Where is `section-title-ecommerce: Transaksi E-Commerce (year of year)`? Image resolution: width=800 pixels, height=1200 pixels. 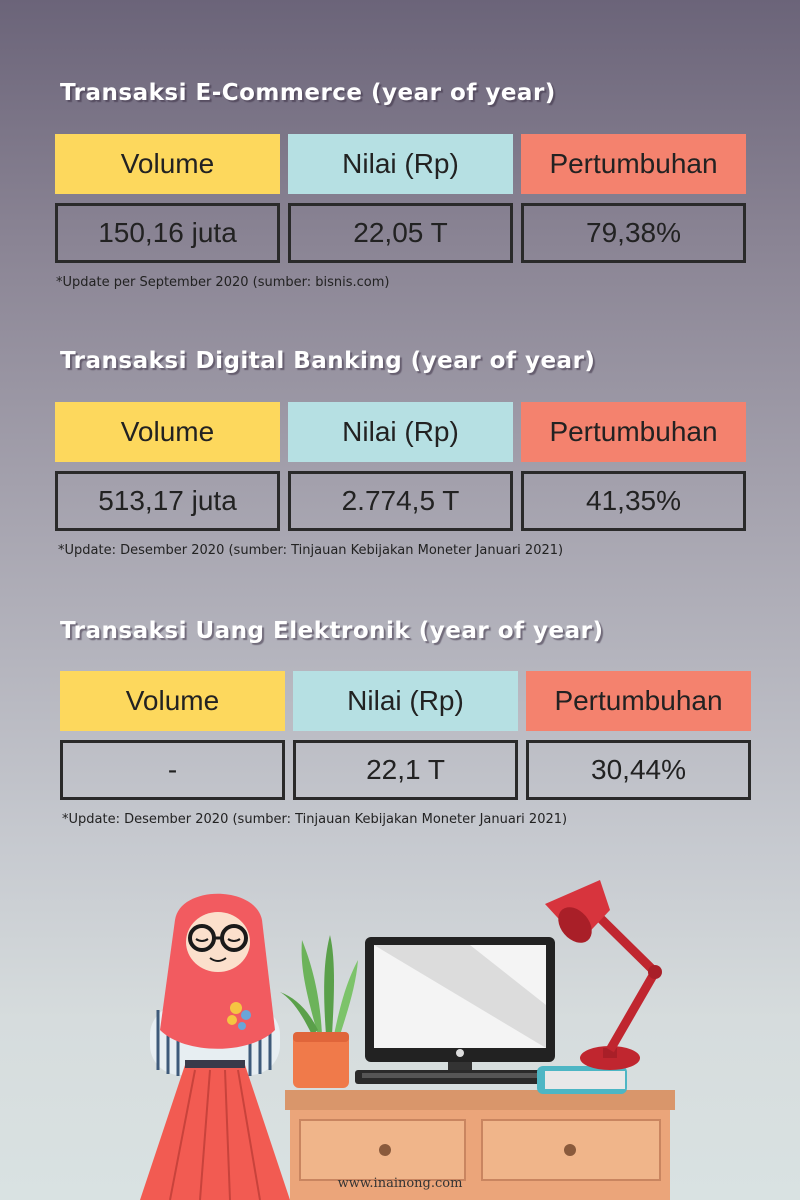
section-title-ecommerce: Transaksi E-Commerce (year of year) is located at coordinates (308, 93).